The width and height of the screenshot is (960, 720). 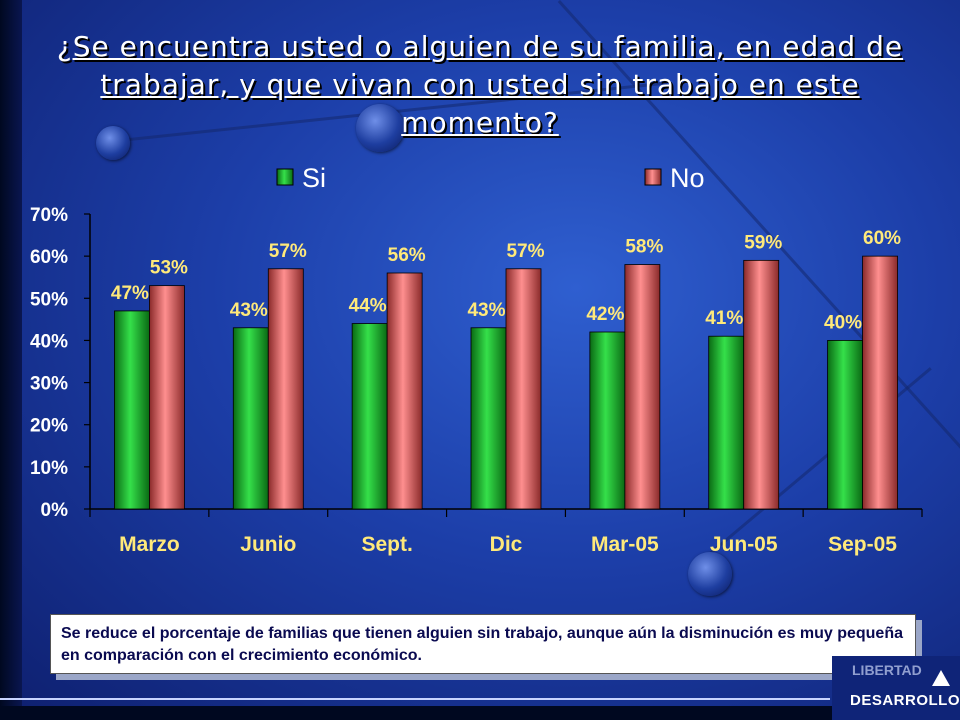 What do you see at coordinates (644, 247) in the screenshot?
I see `data-label-no: 58%` at bounding box center [644, 247].